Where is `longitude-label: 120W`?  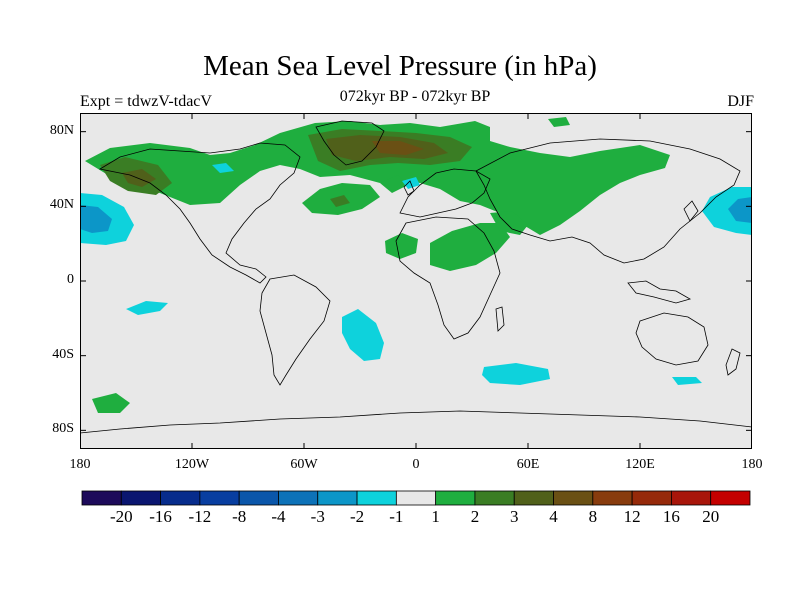
longitude-label: 120W is located at coordinates (192, 464).